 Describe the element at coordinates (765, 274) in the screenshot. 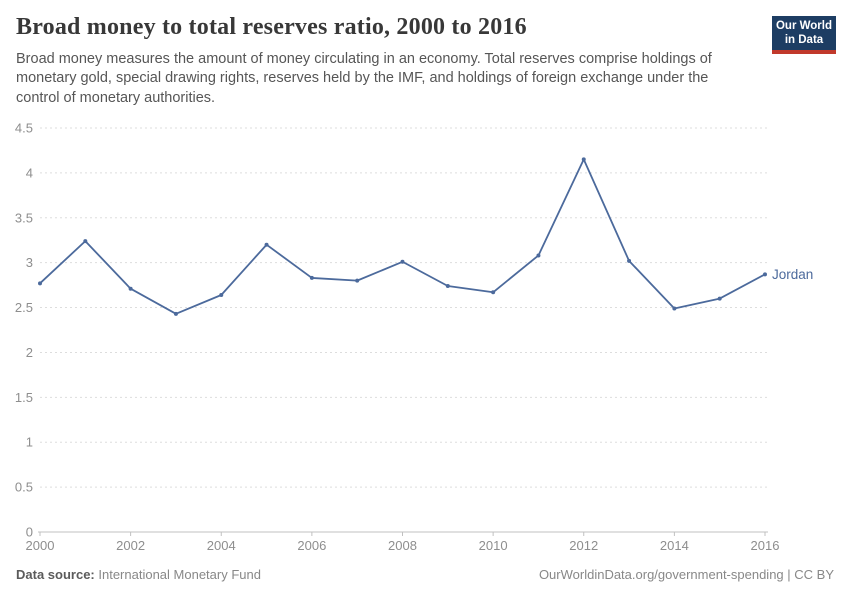

I see `data-point-2016` at that location.